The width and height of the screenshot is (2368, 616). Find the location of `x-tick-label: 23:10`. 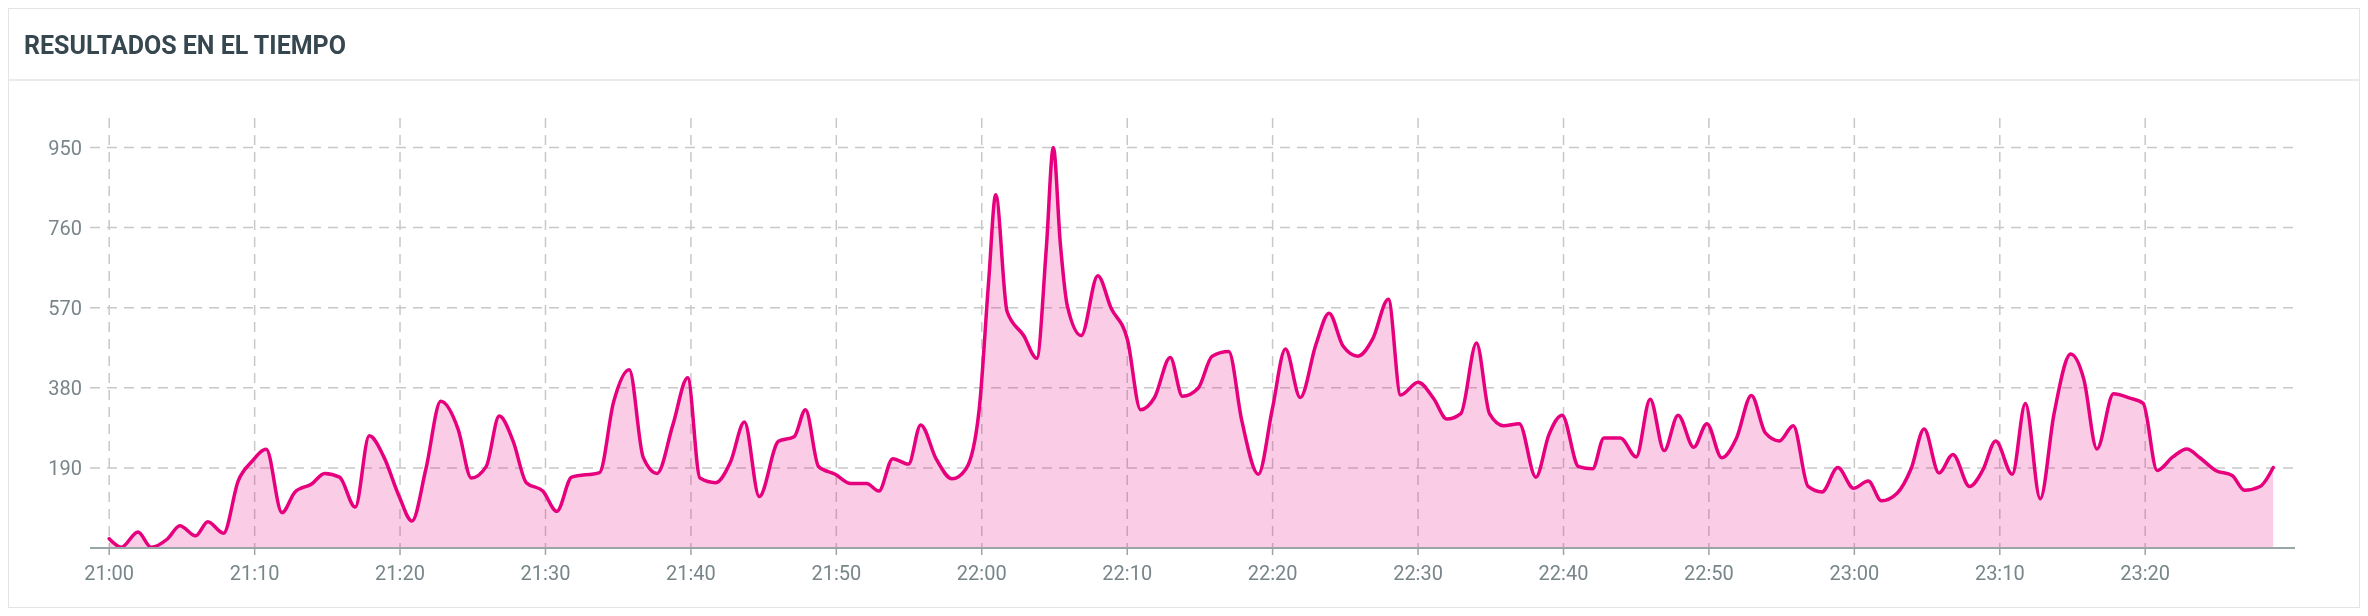

x-tick-label: 23:10 is located at coordinates (1999, 573).